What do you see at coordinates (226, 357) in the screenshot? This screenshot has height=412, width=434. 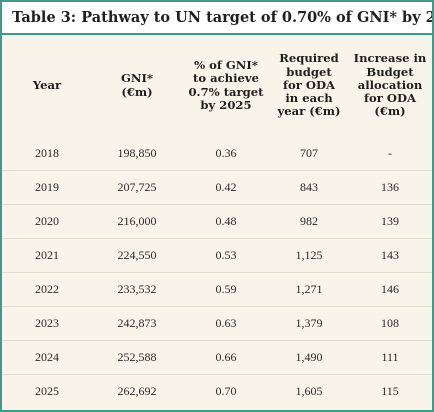 I see `cell-percent-gni: 0.66` at bounding box center [226, 357].